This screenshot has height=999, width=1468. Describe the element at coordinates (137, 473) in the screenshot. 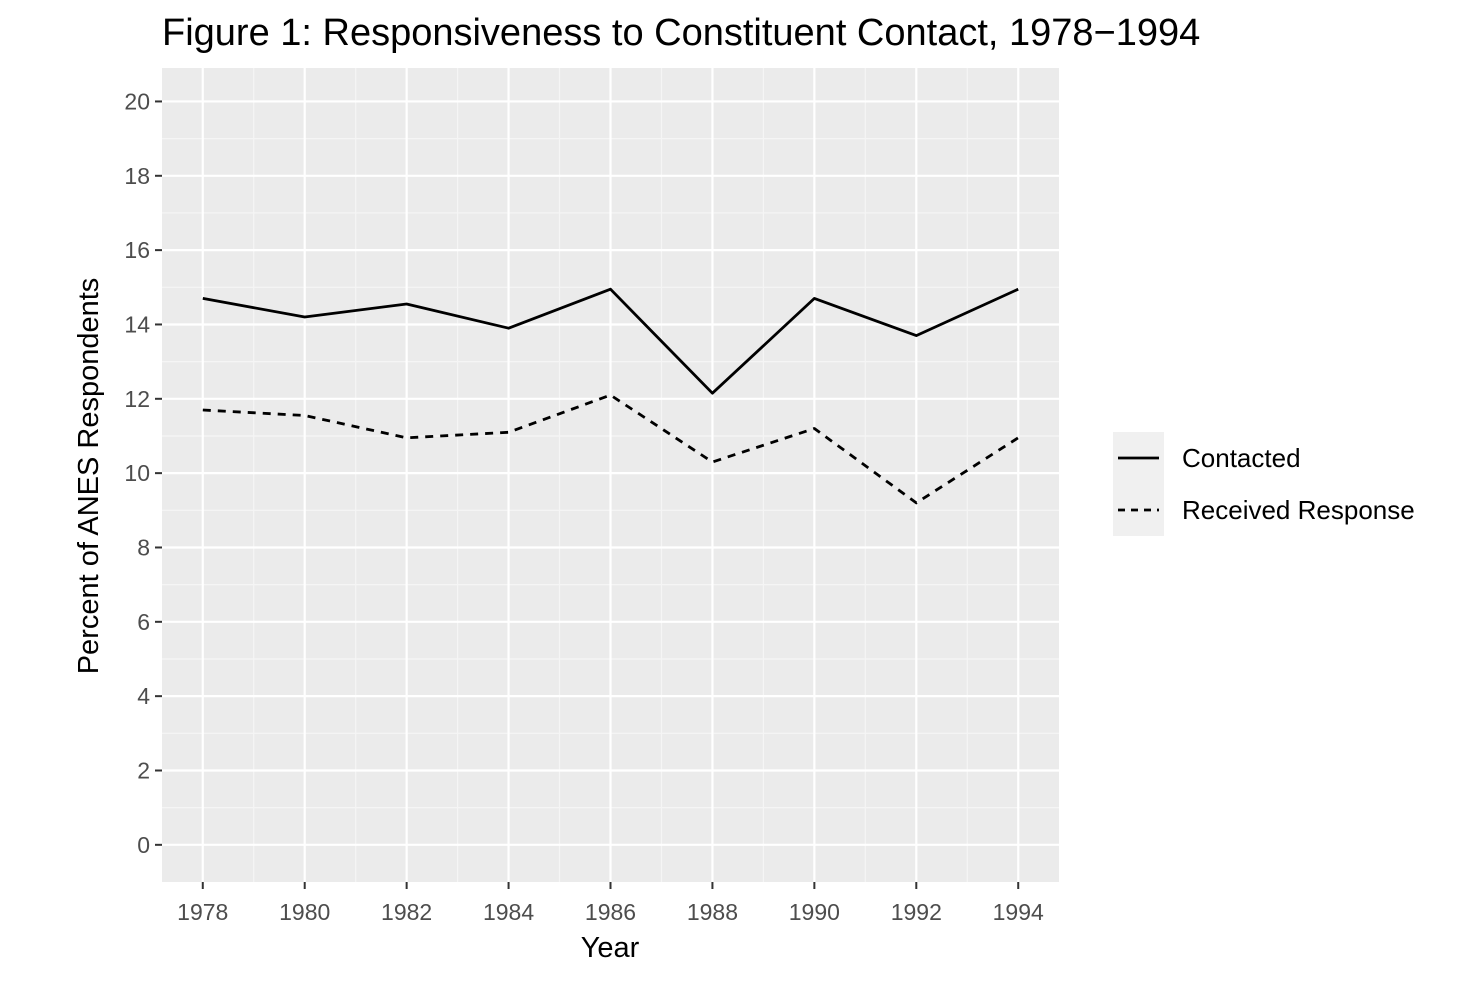

I see `y-tick-label: 10` at that location.